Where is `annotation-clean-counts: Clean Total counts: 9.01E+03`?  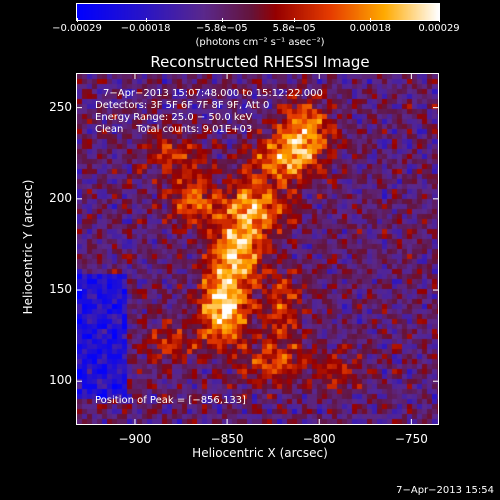 annotation-clean-counts: Clean Total counts: 9.01E+03 is located at coordinates (174, 129).